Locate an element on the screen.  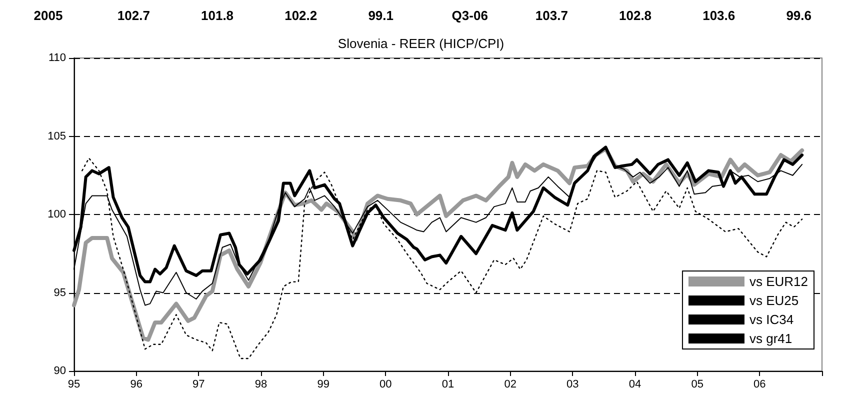
x-tick-label: 02 is located at coordinates (510, 384).